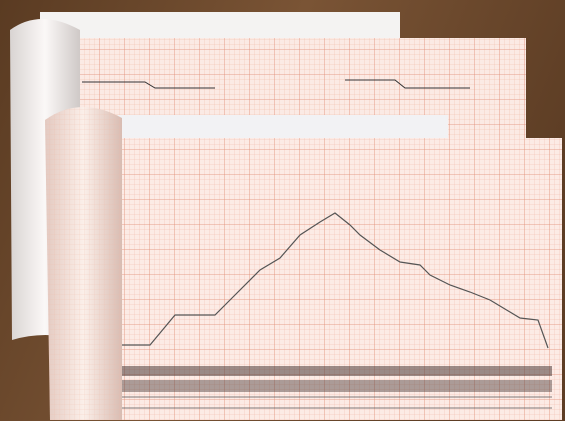  I want to click on paper-edge, so click(220, 27).